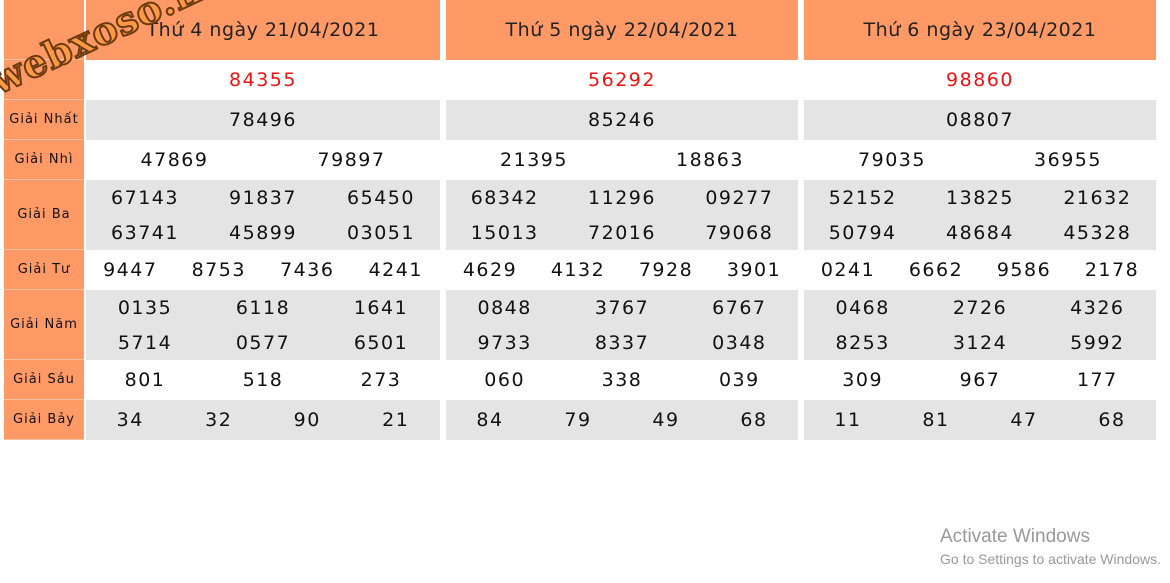  I want to click on prize-number: 338, so click(622, 380).